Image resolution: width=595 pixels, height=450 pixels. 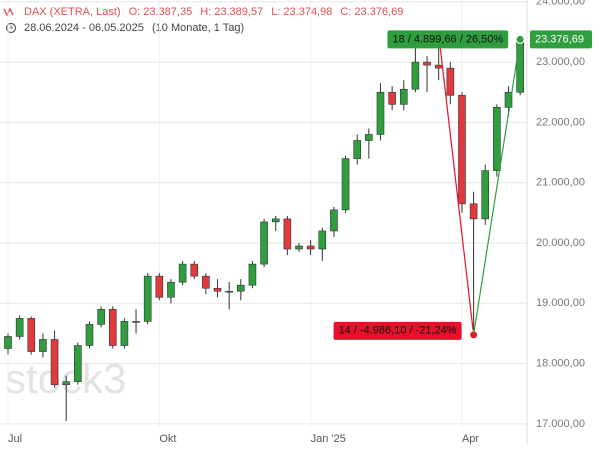 I want to click on clock-hands, so click(x=11, y=27).